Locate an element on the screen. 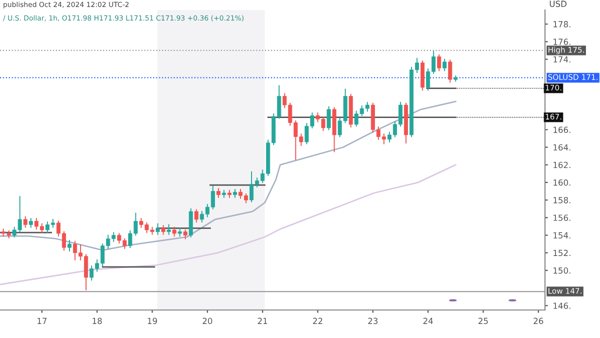  x-tick-label: 18 is located at coordinates (97, 321).